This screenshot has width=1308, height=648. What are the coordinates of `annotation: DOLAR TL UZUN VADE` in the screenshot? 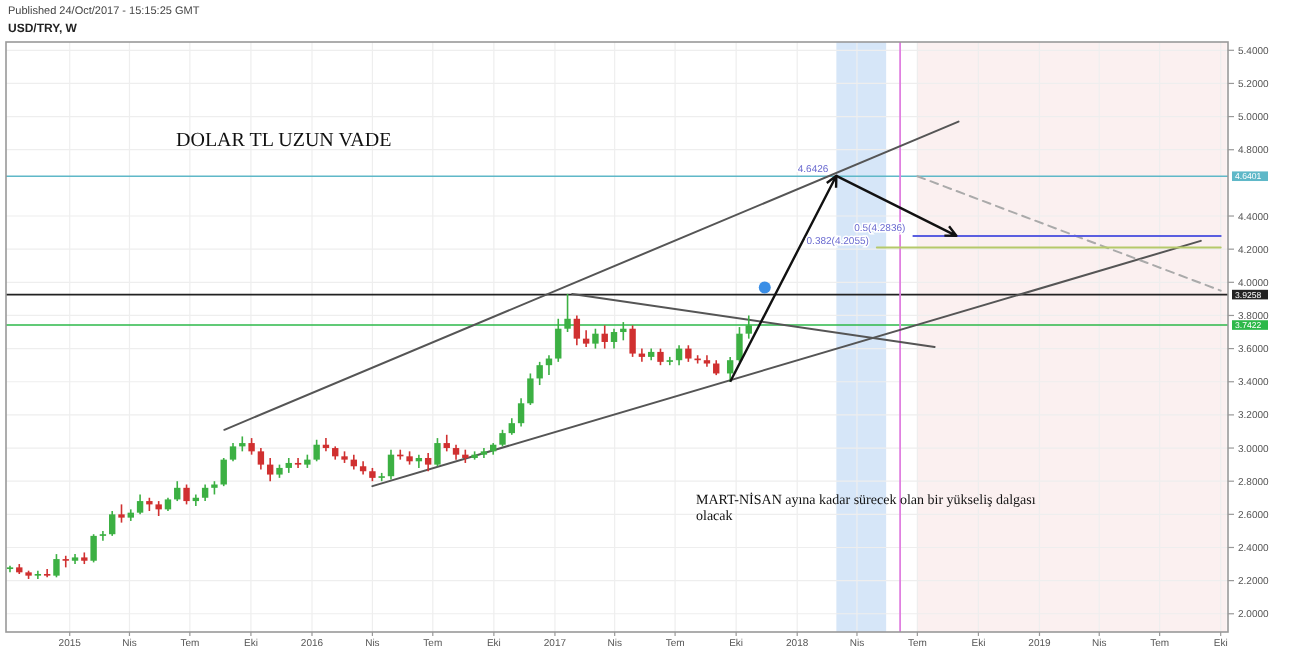 It's located at (284, 141).